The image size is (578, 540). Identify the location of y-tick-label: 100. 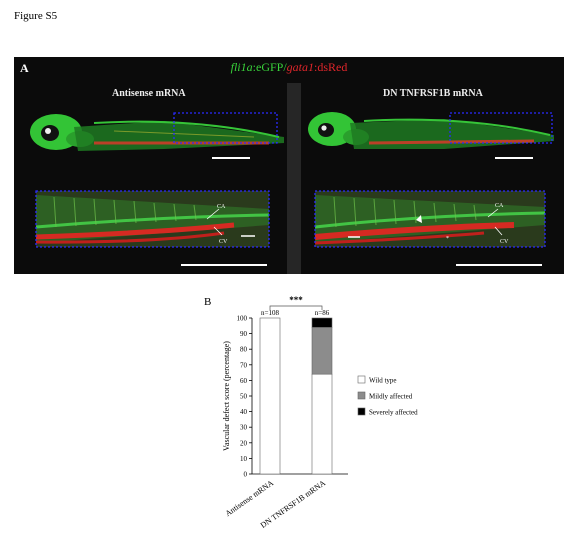
(242, 319).